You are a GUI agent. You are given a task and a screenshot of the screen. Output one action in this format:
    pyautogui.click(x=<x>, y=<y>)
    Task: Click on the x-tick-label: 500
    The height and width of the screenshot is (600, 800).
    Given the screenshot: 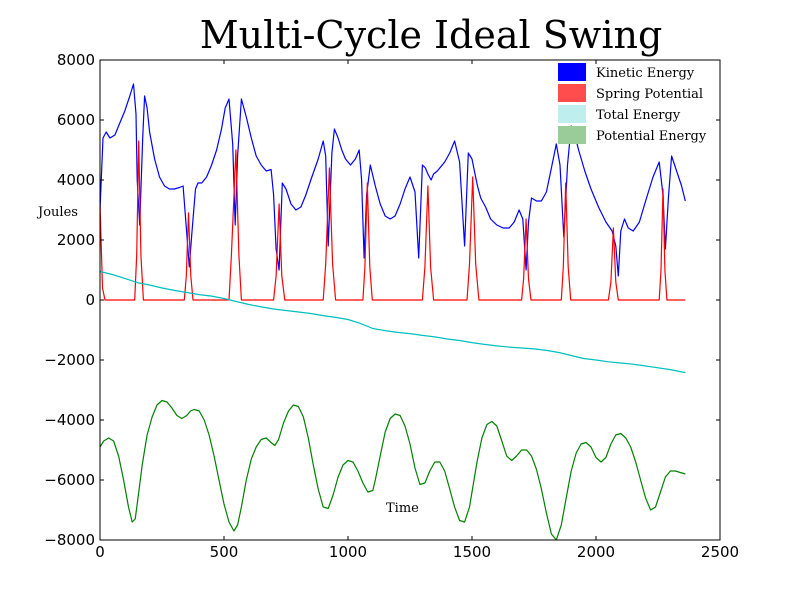 What is the action you would take?
    pyautogui.click(x=224, y=552)
    